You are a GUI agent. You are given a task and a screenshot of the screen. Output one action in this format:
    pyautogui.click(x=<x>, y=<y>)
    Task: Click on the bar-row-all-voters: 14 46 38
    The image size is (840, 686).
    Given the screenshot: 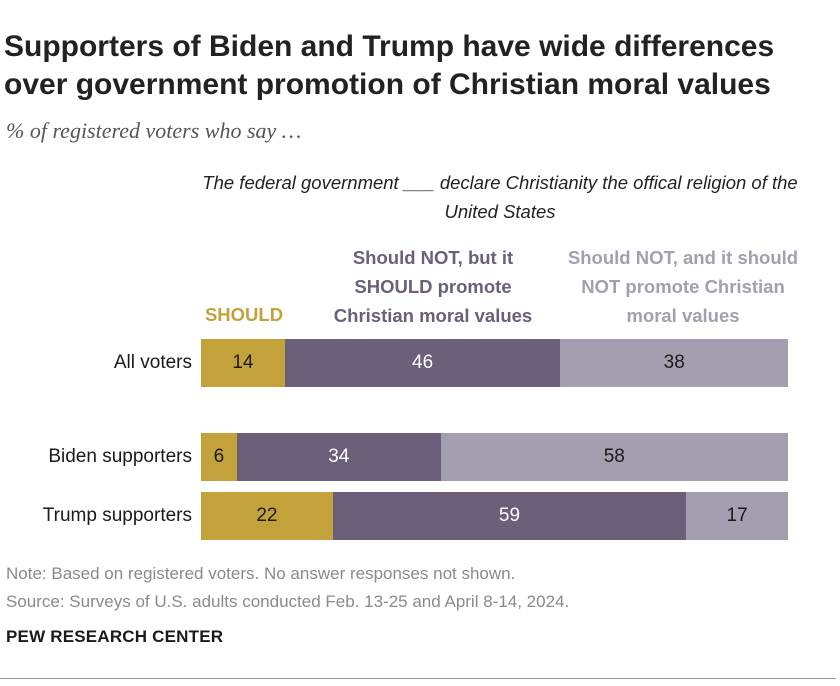 What is the action you would take?
    pyautogui.click(x=500, y=363)
    